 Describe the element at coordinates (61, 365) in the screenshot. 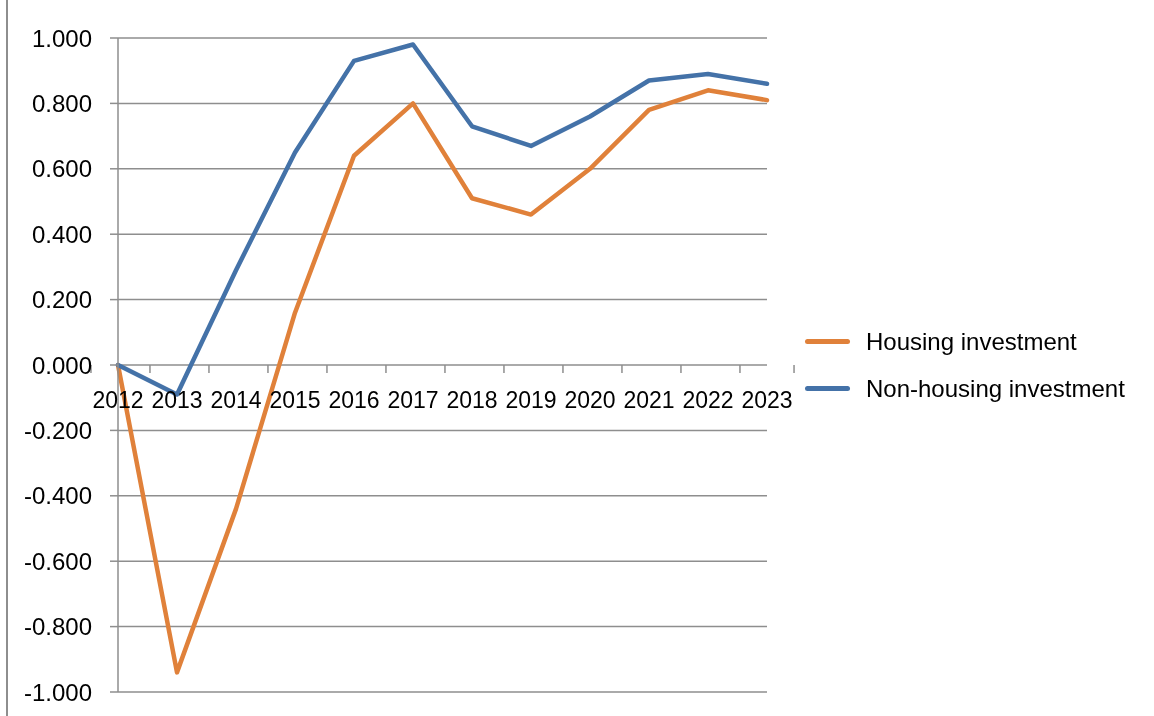

I see `y-tick-label: 0.000` at that location.